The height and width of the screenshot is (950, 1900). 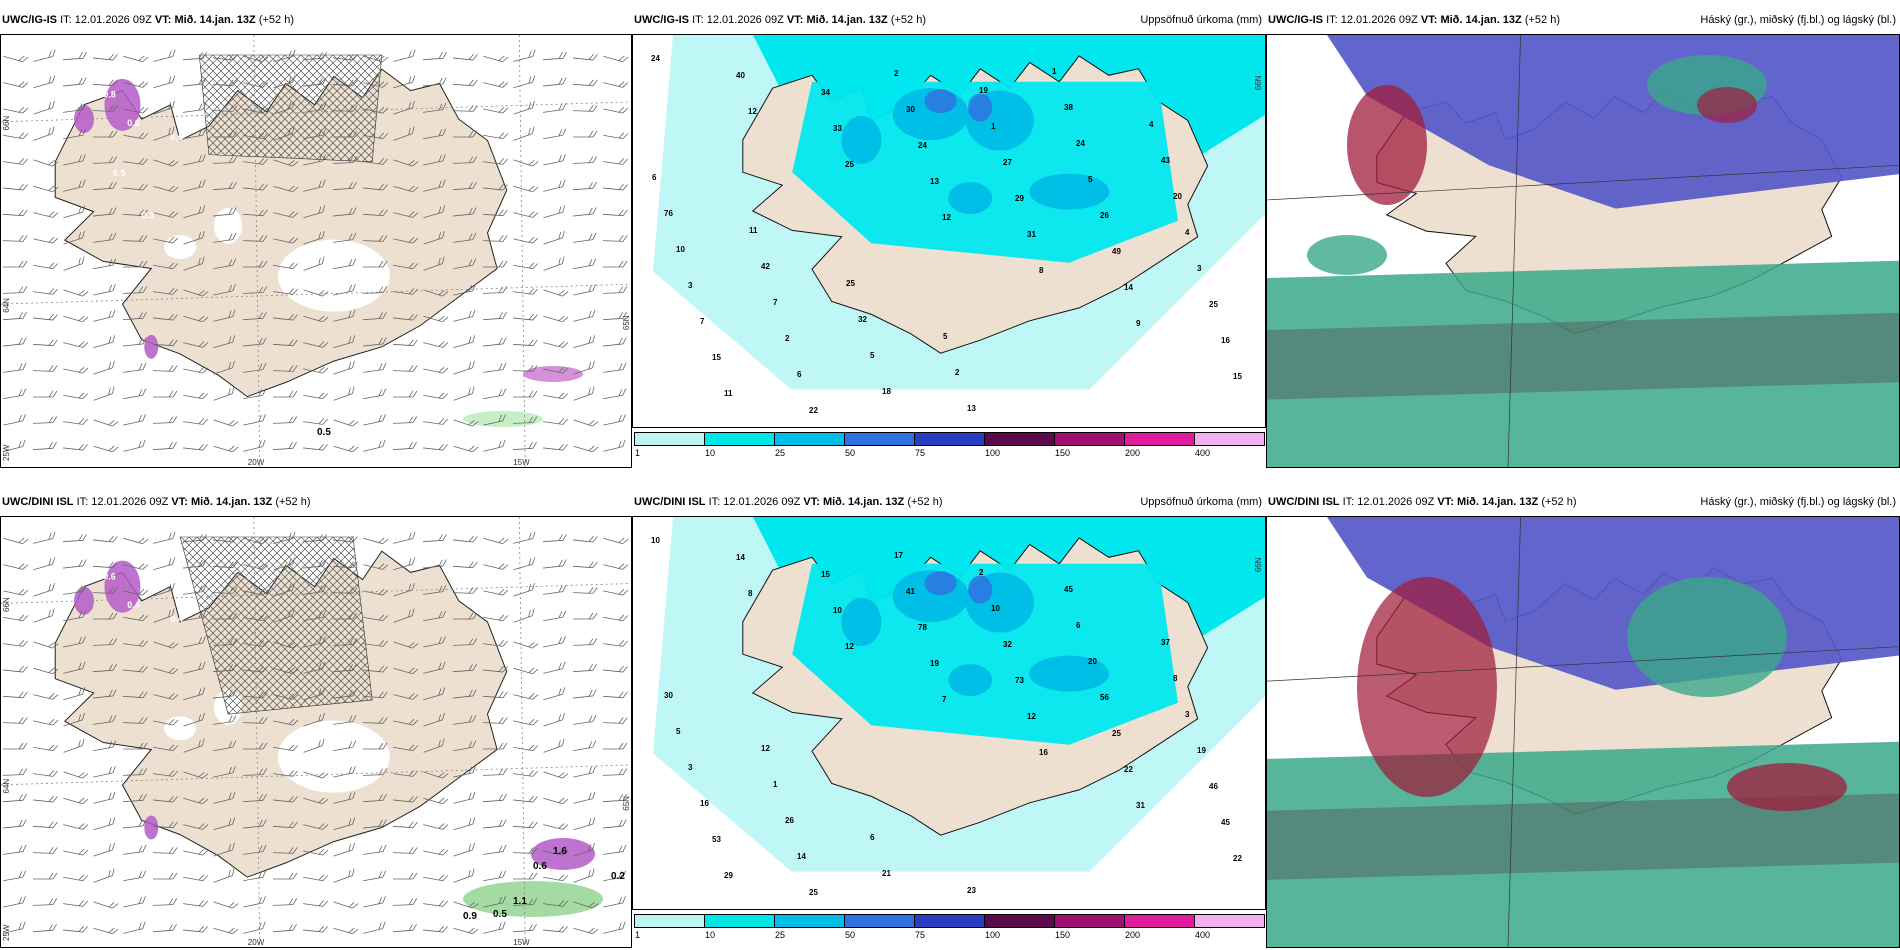 I want to click on precip-value-label: 18, so click(x=886, y=391).